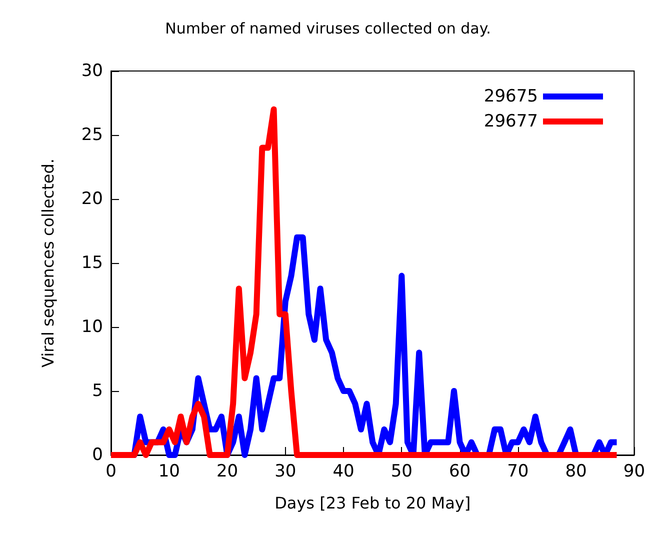  I want to click on y-tick-label: 0, so click(97, 455).